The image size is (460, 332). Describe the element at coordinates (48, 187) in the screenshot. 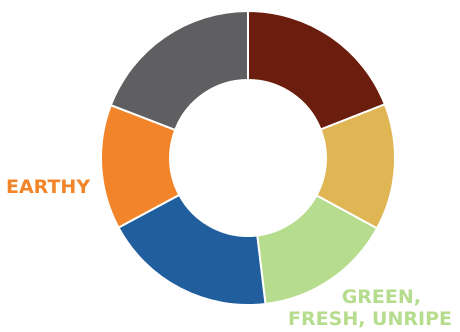

I see `slice-label-earthy: EARTHY` at that location.